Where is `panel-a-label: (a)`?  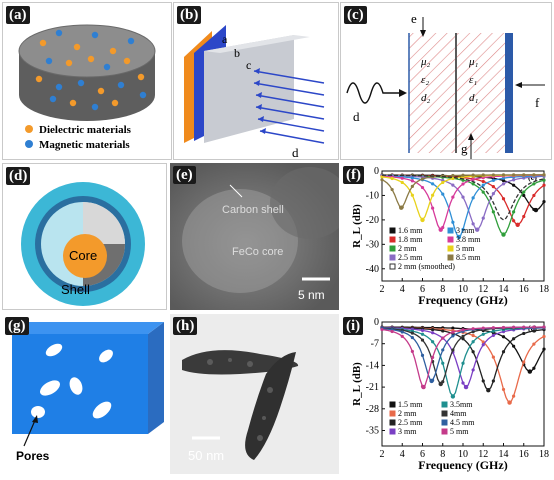
panel-a-label: (a) is located at coordinates (18, 15).